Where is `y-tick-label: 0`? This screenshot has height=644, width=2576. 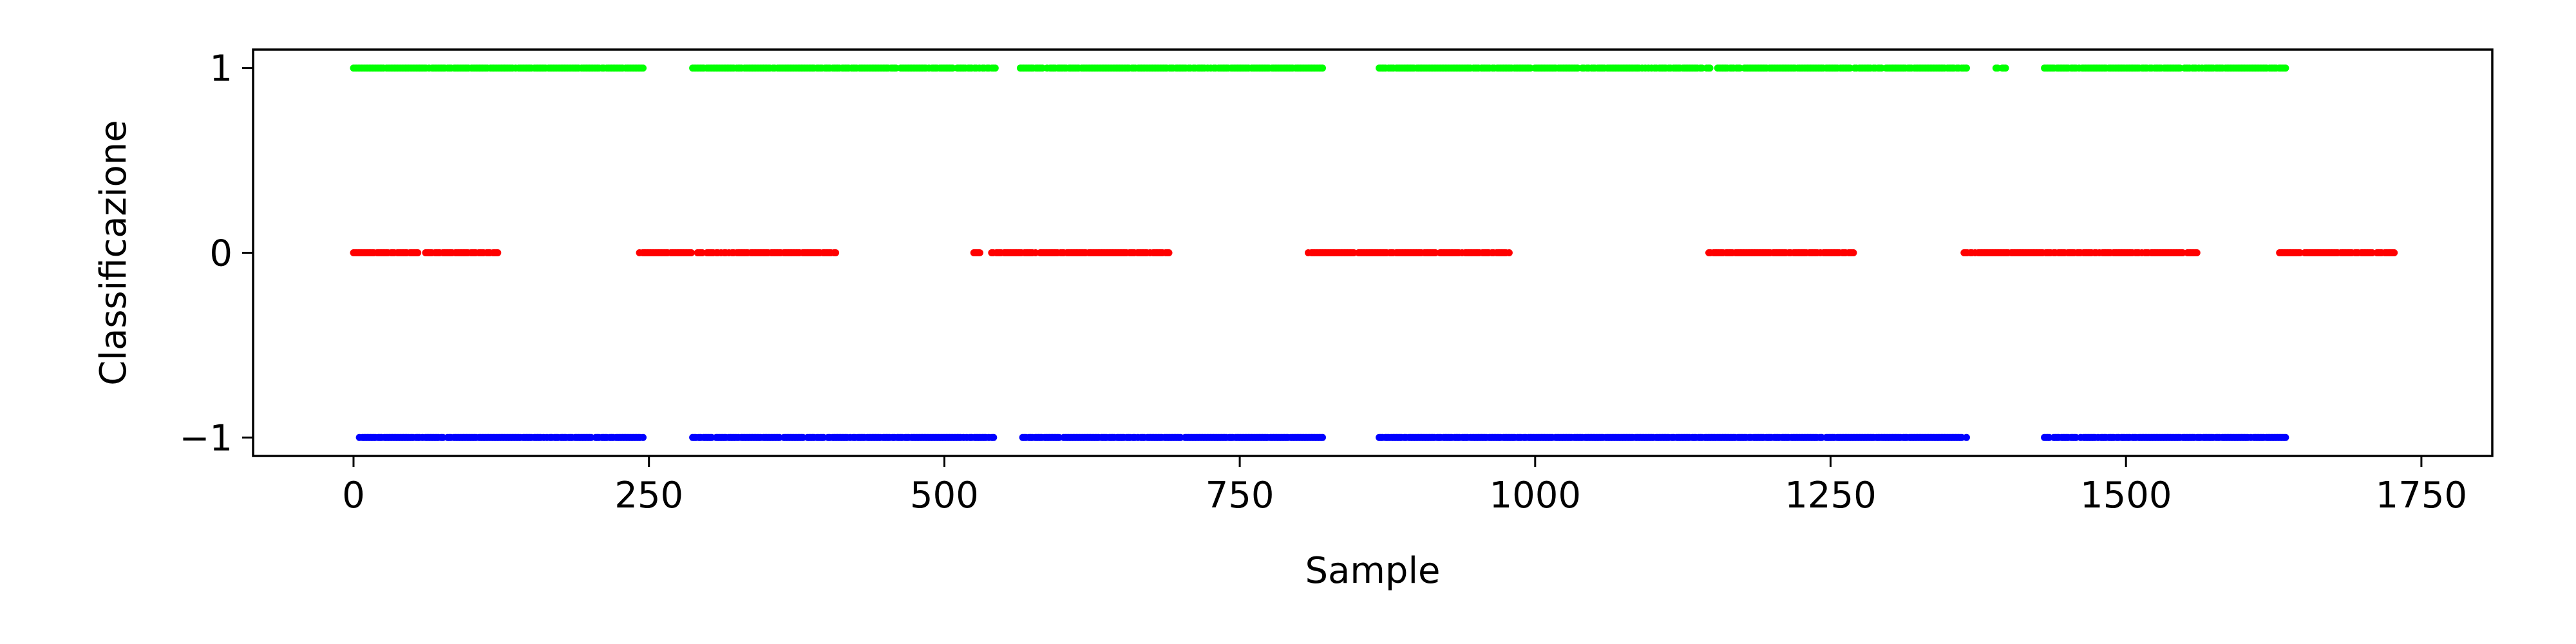
y-tick-label: 0 is located at coordinates (221, 254).